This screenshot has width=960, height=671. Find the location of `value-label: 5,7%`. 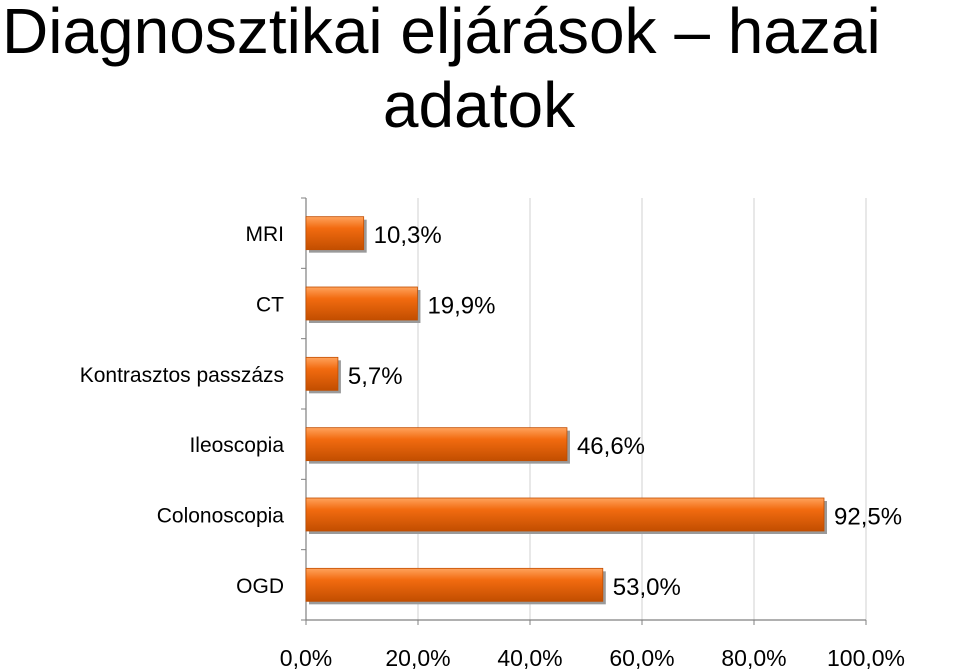

value-label: 5,7% is located at coordinates (375, 376).